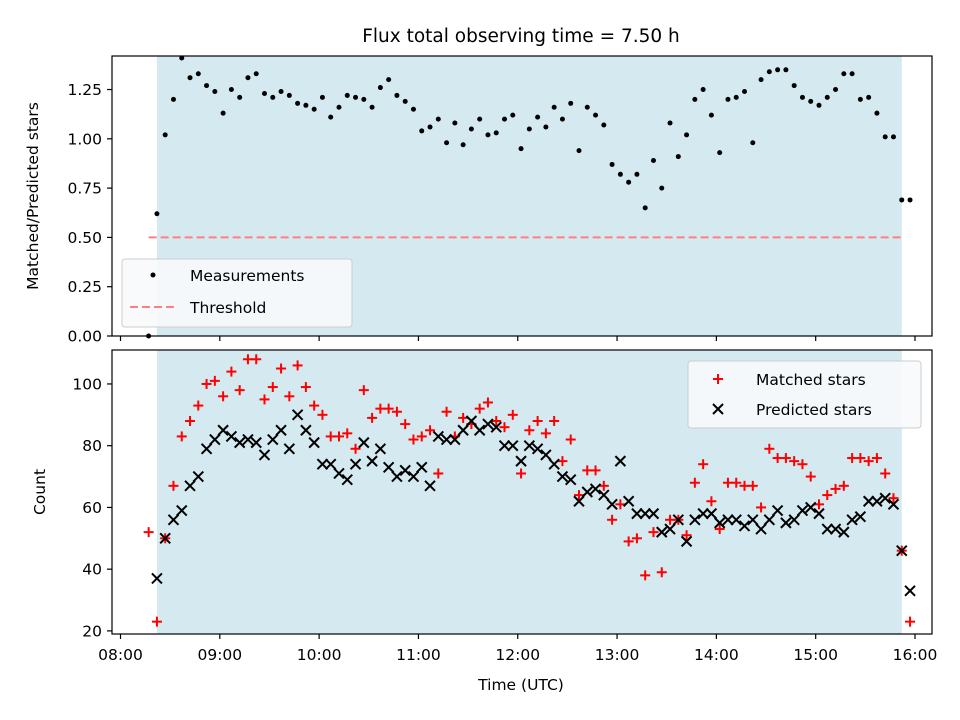 This screenshot has height=720, width=960. I want to click on top-ytick-label: 0.50, so click(84, 238).